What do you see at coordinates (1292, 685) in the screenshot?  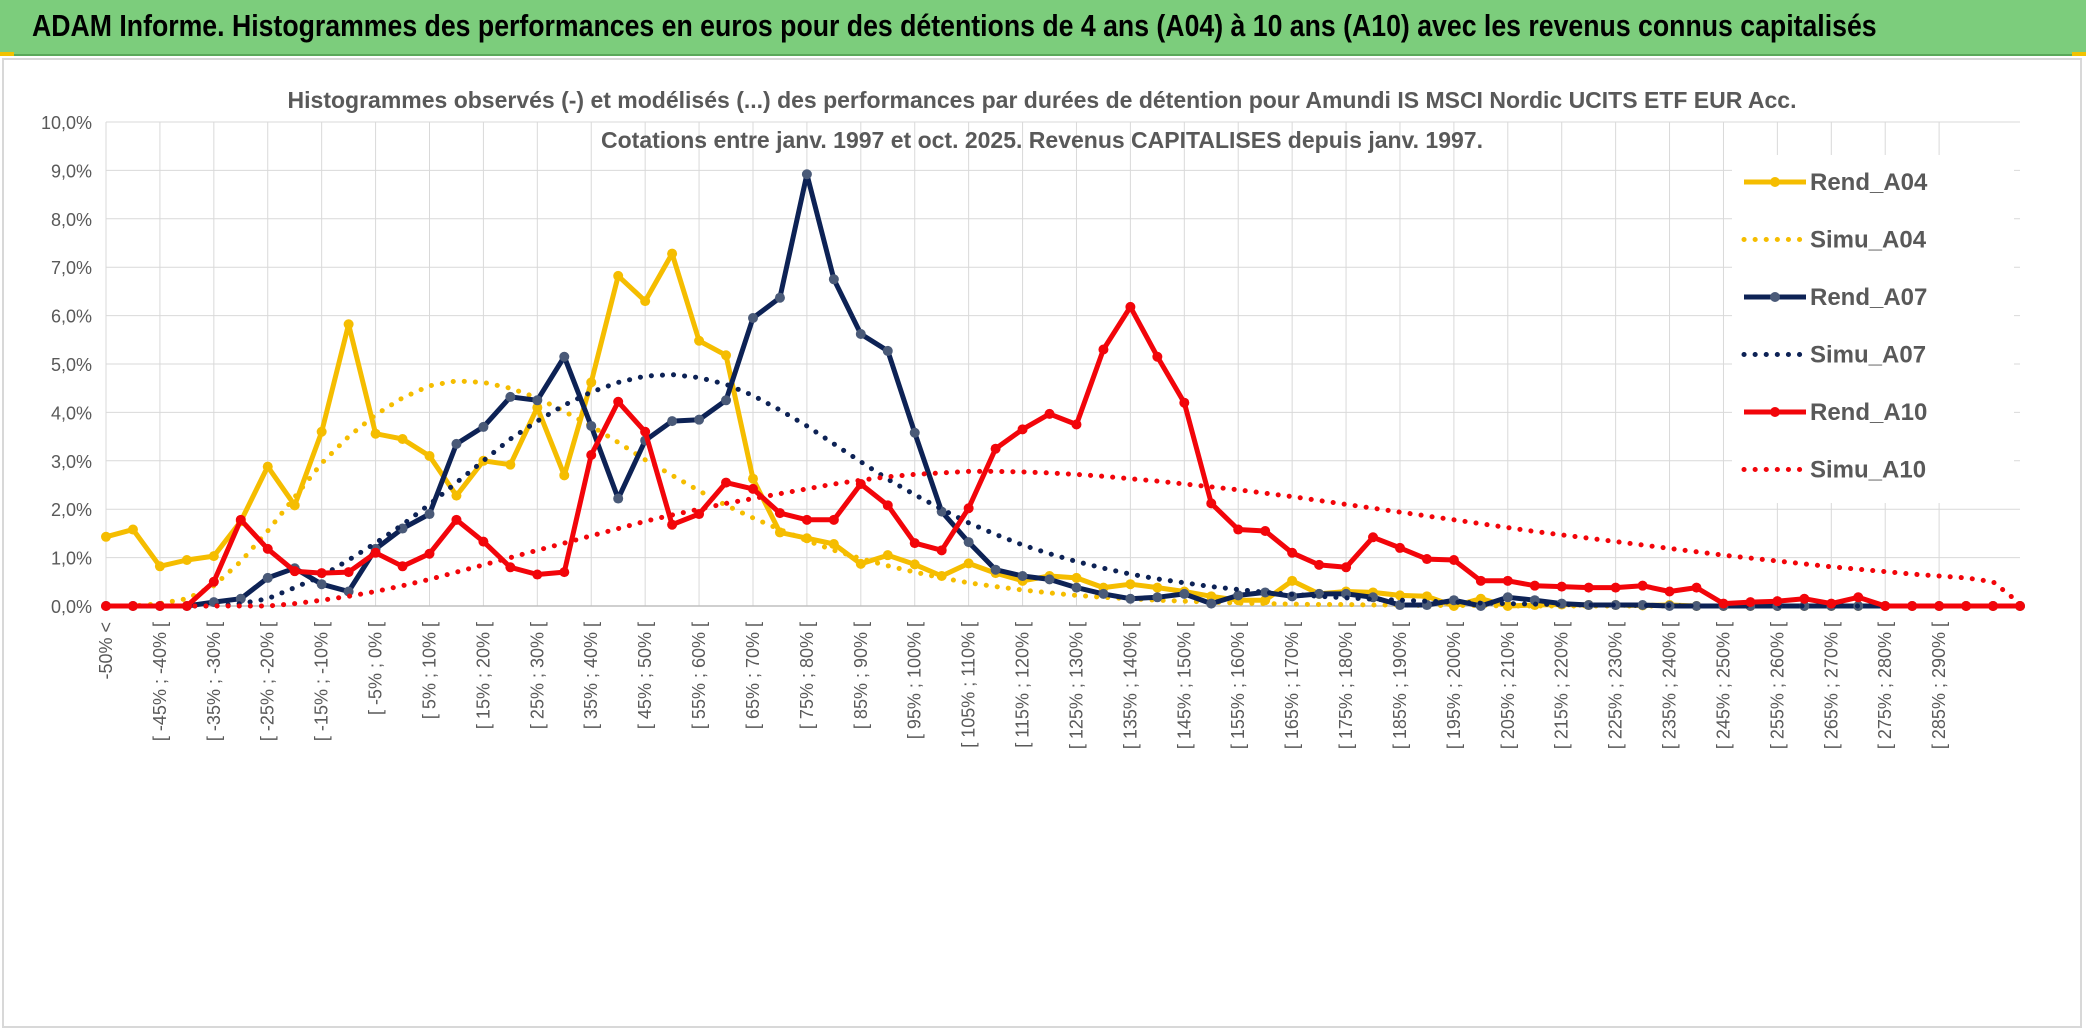 I see `x-tick-label: [ 165% ; 170% [` at bounding box center [1292, 685].